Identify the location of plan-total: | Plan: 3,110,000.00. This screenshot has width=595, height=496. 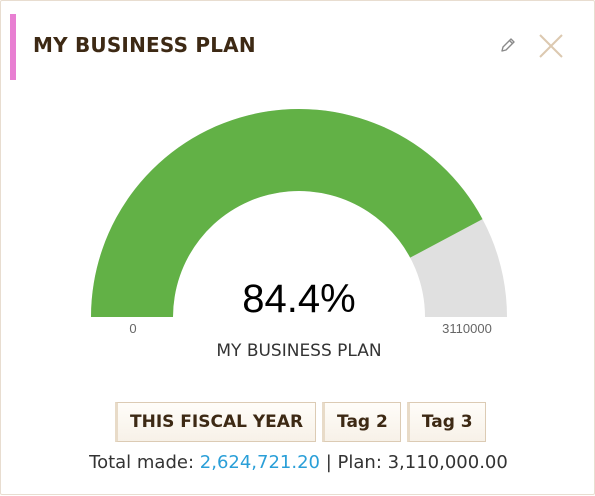
(416, 462).